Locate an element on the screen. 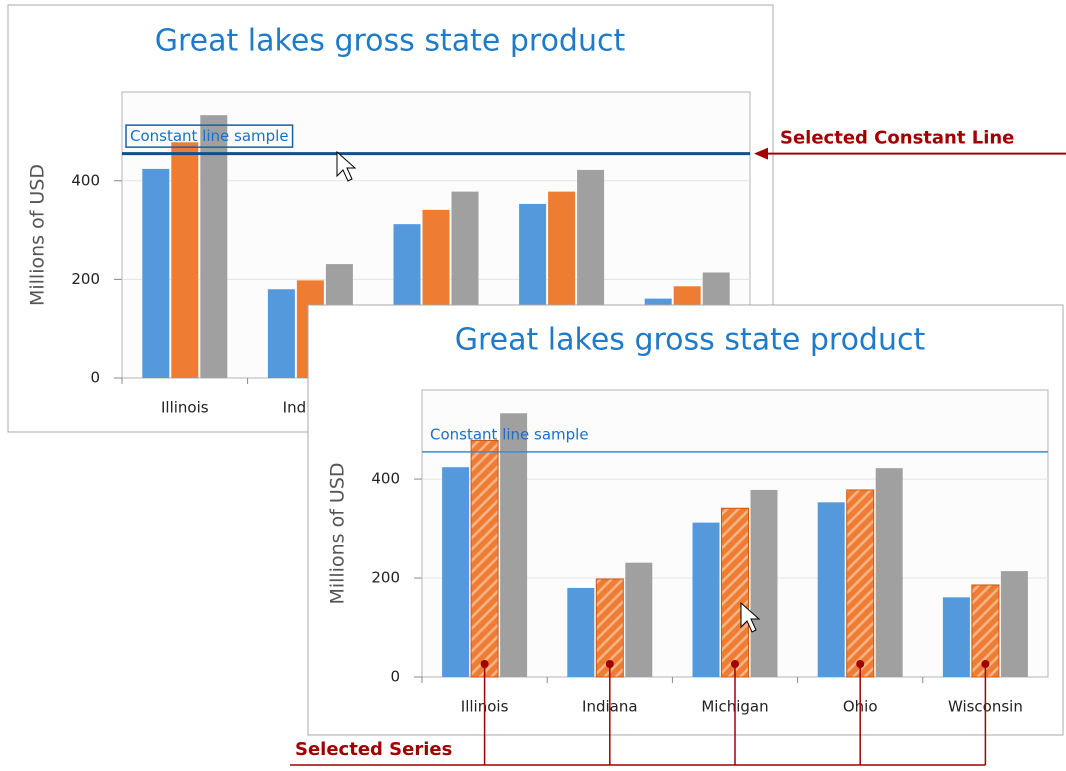  annotation-arrowhead is located at coordinates (761, 153).